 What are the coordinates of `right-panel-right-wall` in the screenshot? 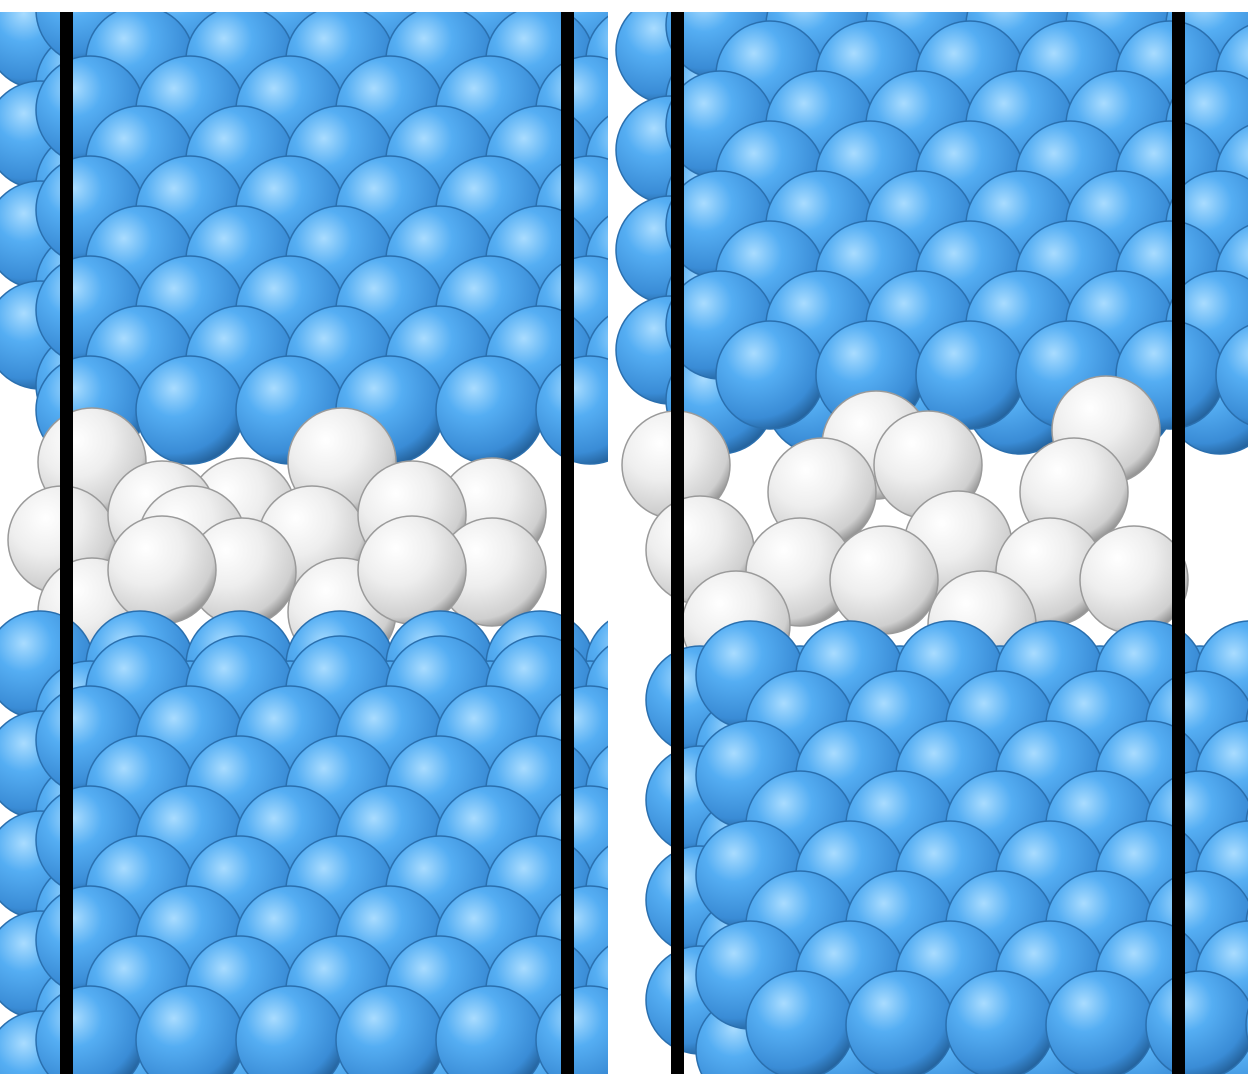 It's located at (1178, 543).